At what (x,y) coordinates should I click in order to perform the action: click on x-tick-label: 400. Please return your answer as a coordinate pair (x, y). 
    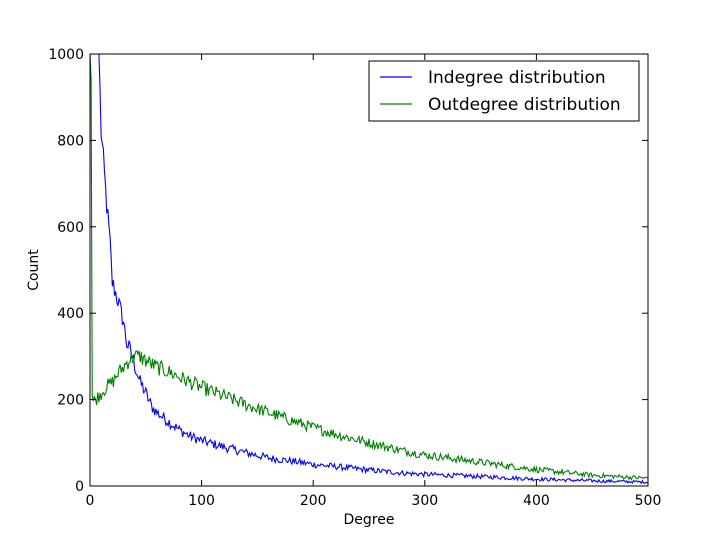
    Looking at the image, I should click on (536, 501).